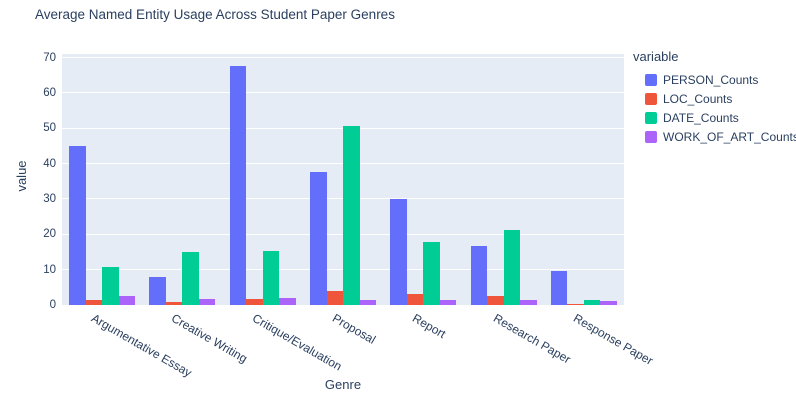 This screenshot has height=405, width=796. What do you see at coordinates (429, 326) in the screenshot?
I see `x-tick-Report: Report` at bounding box center [429, 326].